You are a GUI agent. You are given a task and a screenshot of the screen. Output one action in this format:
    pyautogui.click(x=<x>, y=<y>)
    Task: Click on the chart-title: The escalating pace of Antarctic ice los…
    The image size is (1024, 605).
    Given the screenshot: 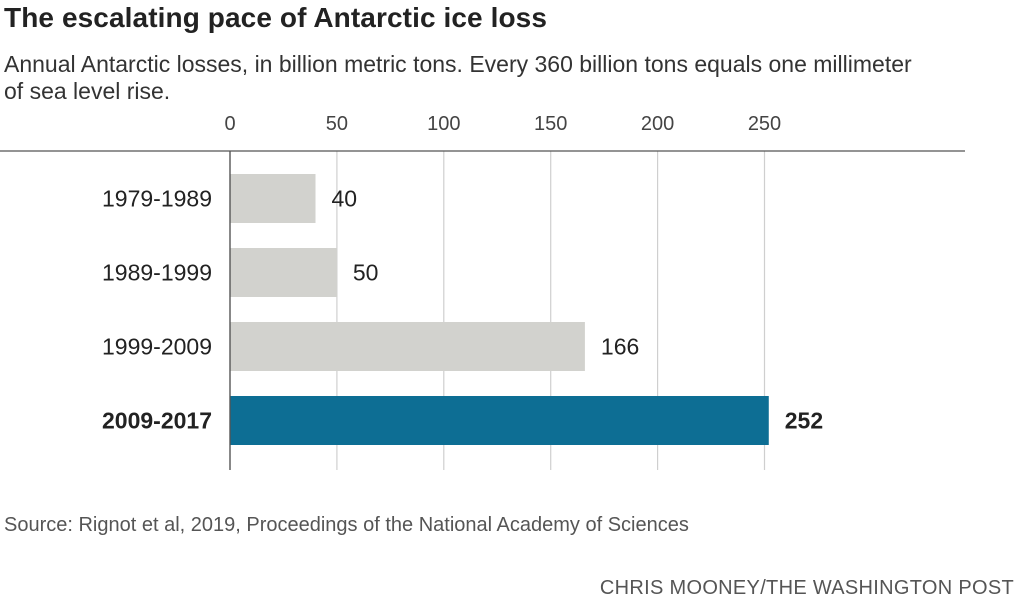 What is the action you would take?
    pyautogui.click(x=276, y=17)
    